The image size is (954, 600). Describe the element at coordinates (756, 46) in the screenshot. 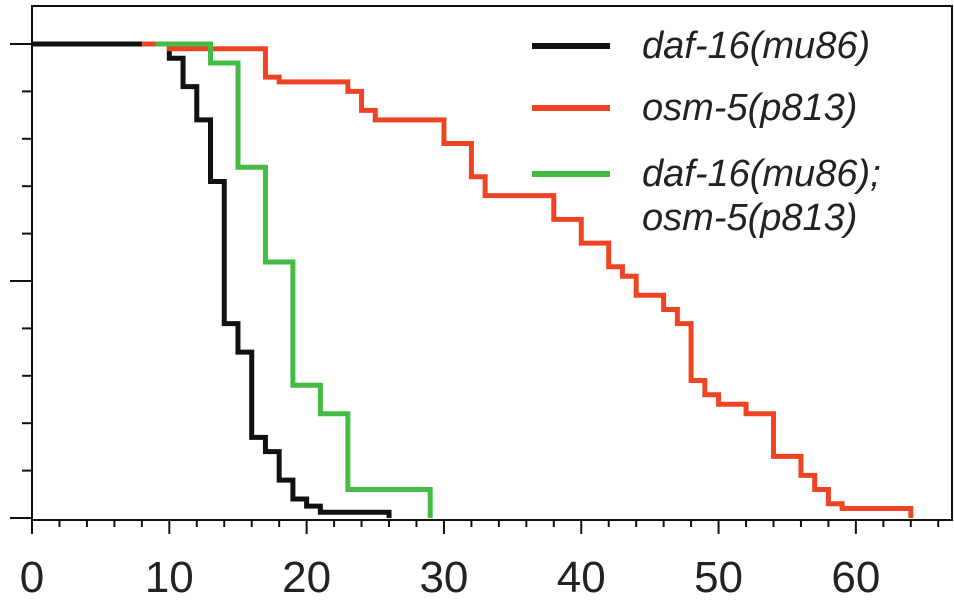

I see `legend-label-0: daf-16(mu86)` at that location.